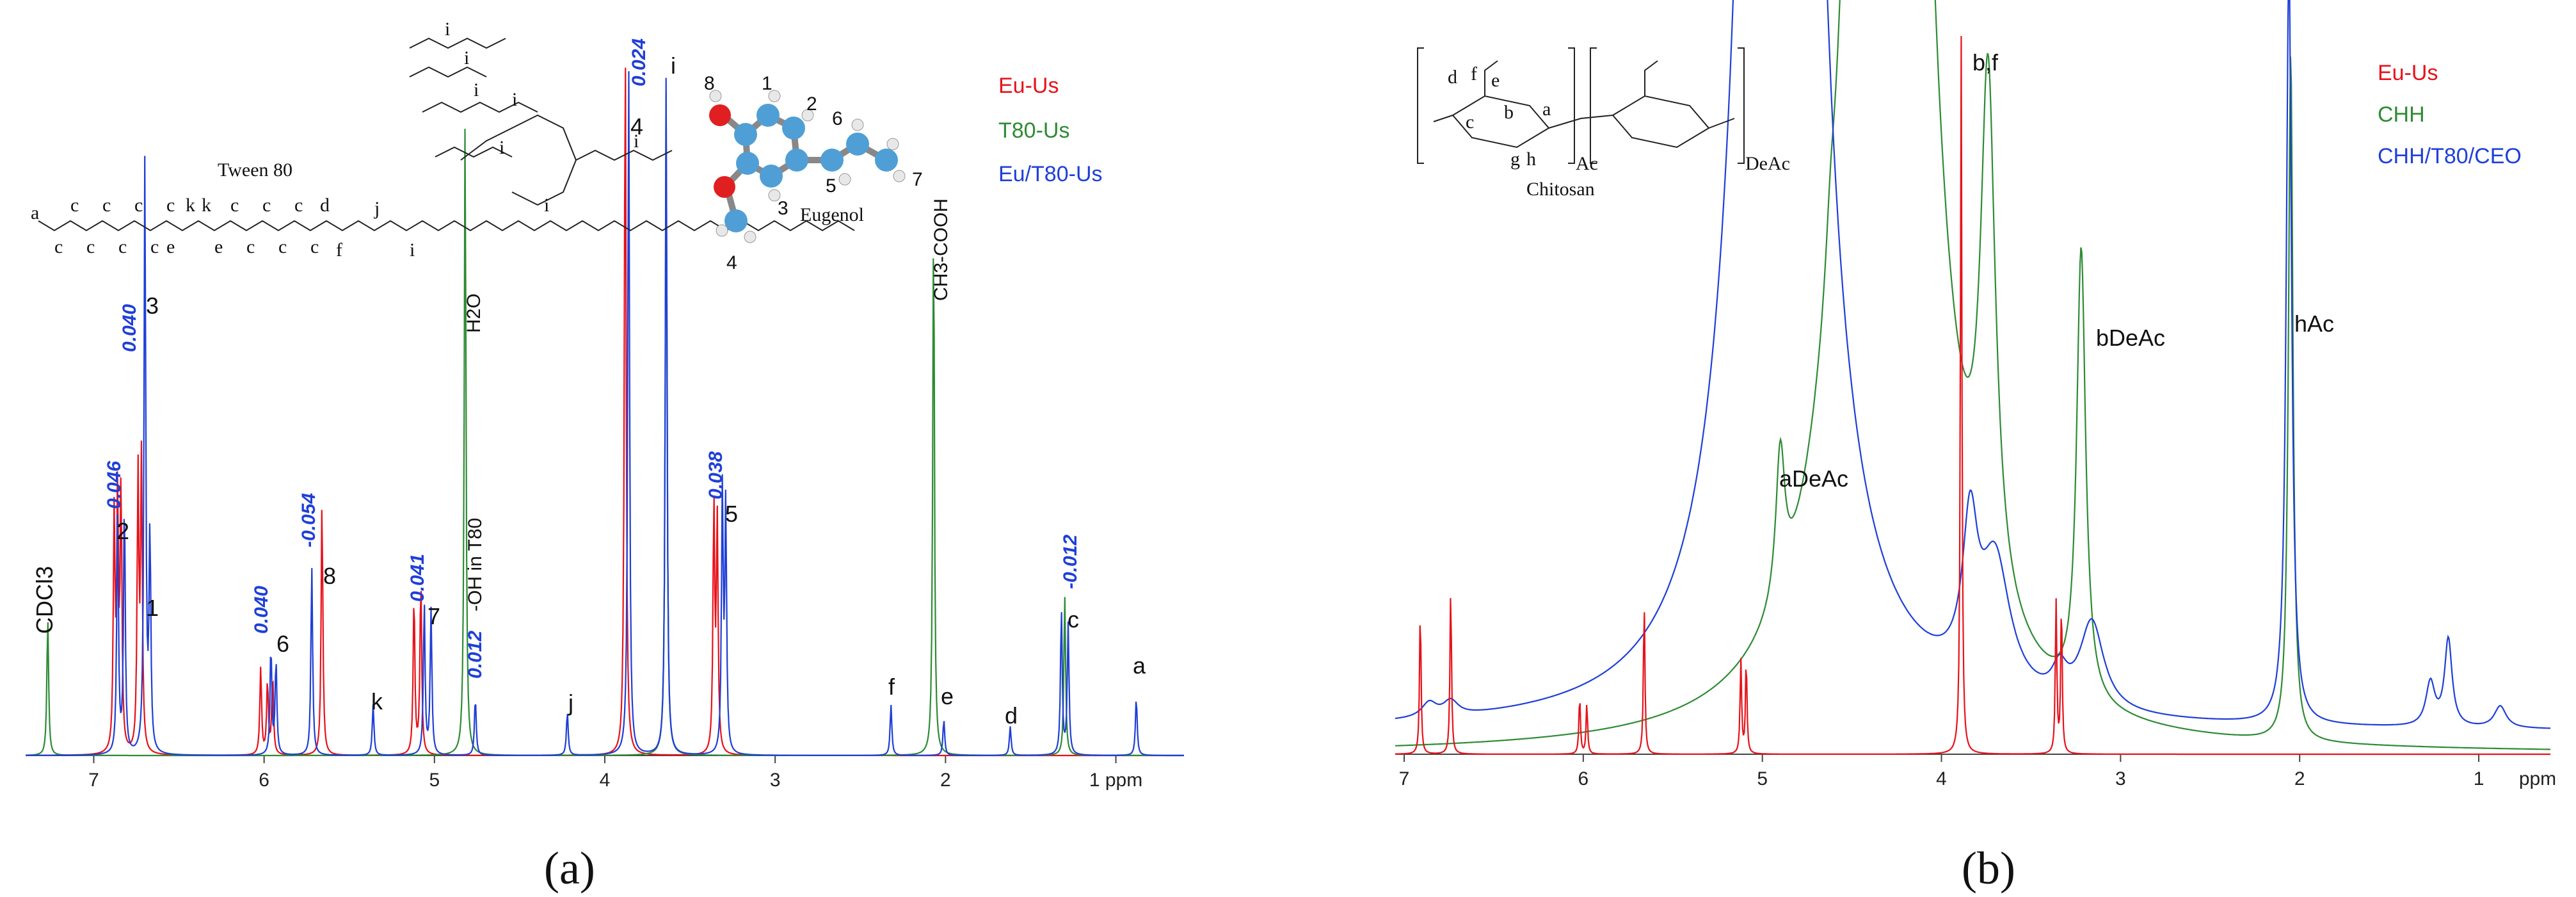  I want to click on peak-label: j, so click(570, 703).